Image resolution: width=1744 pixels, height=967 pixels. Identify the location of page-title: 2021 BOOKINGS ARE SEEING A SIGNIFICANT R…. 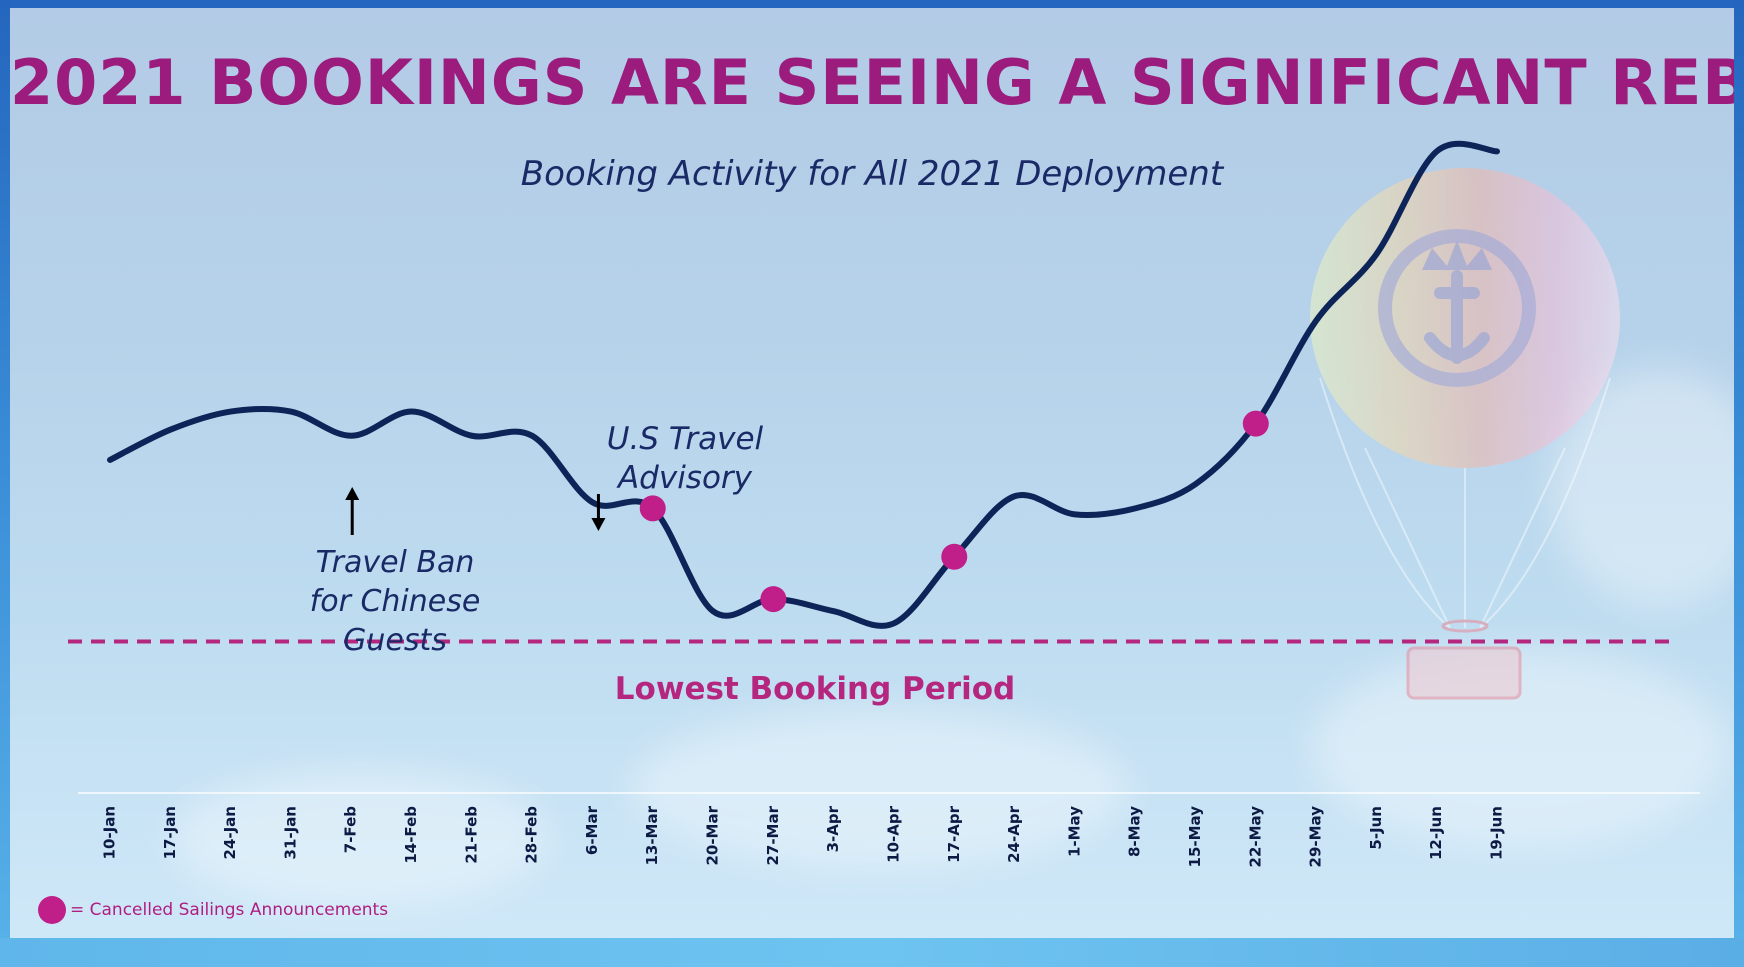
(872, 82).